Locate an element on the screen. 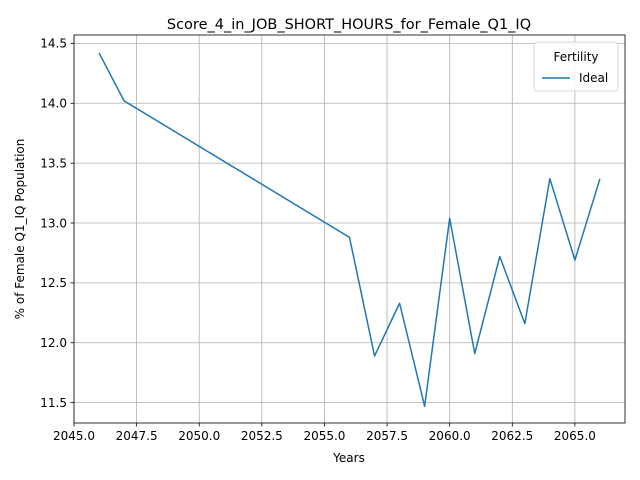 This screenshot has width=640, height=480. y-axis-label: % of Female Q1_IQ Population is located at coordinates (20, 229).